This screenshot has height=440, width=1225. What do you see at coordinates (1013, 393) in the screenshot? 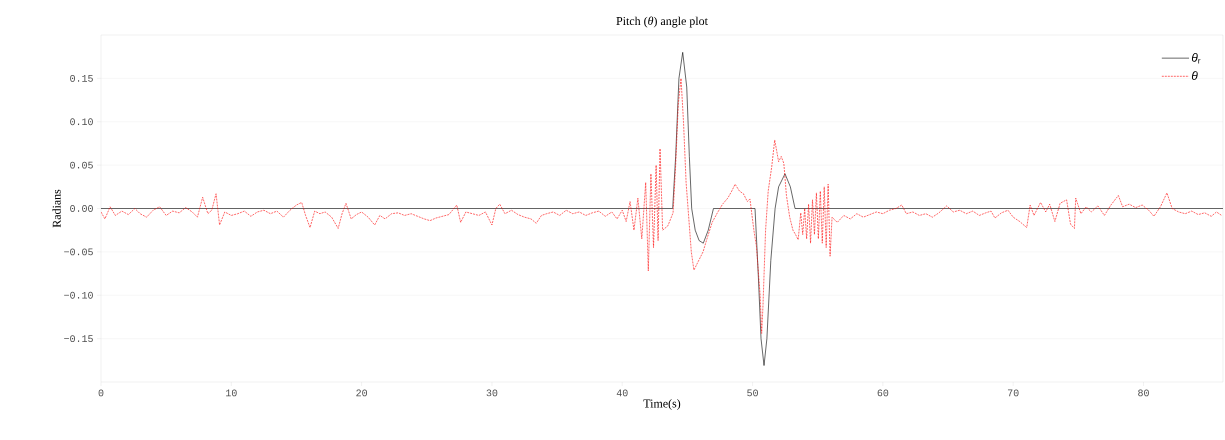
I see `x-tick-label: 70` at bounding box center [1013, 393].